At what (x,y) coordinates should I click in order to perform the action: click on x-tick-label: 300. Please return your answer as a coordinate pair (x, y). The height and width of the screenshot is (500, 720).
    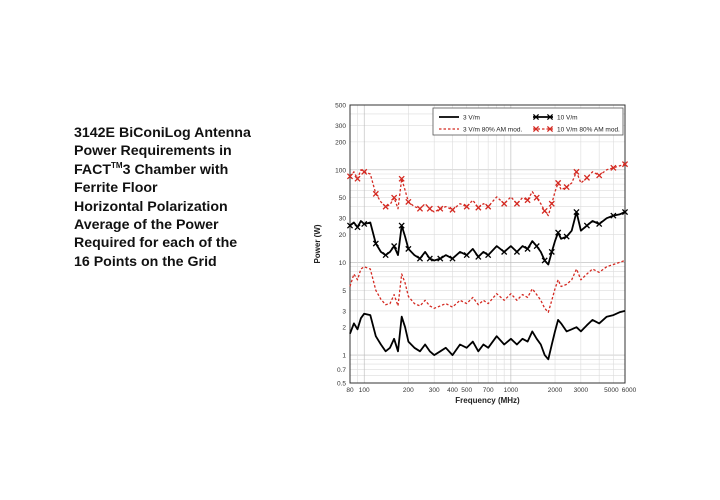
    Looking at the image, I should click on (434, 390).